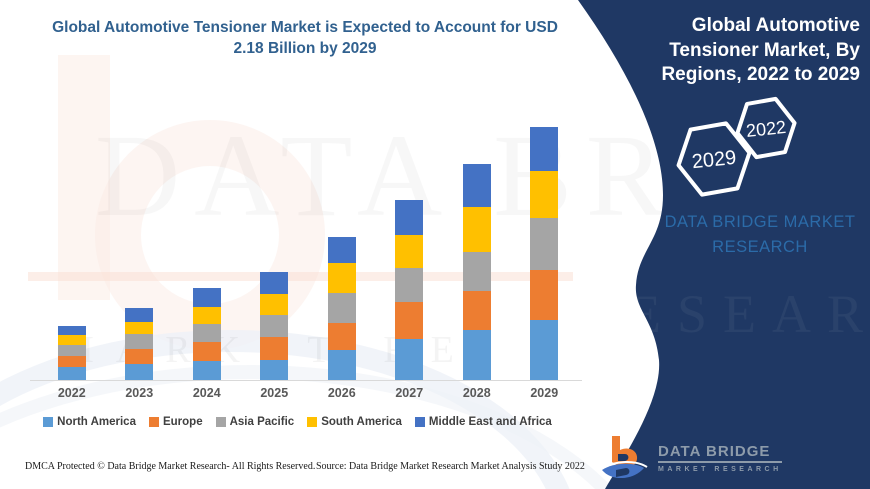 Image resolution: width=870 pixels, height=489 pixels. What do you see at coordinates (206, 393) in the screenshot?
I see `x-tick-label: 2024` at bounding box center [206, 393].